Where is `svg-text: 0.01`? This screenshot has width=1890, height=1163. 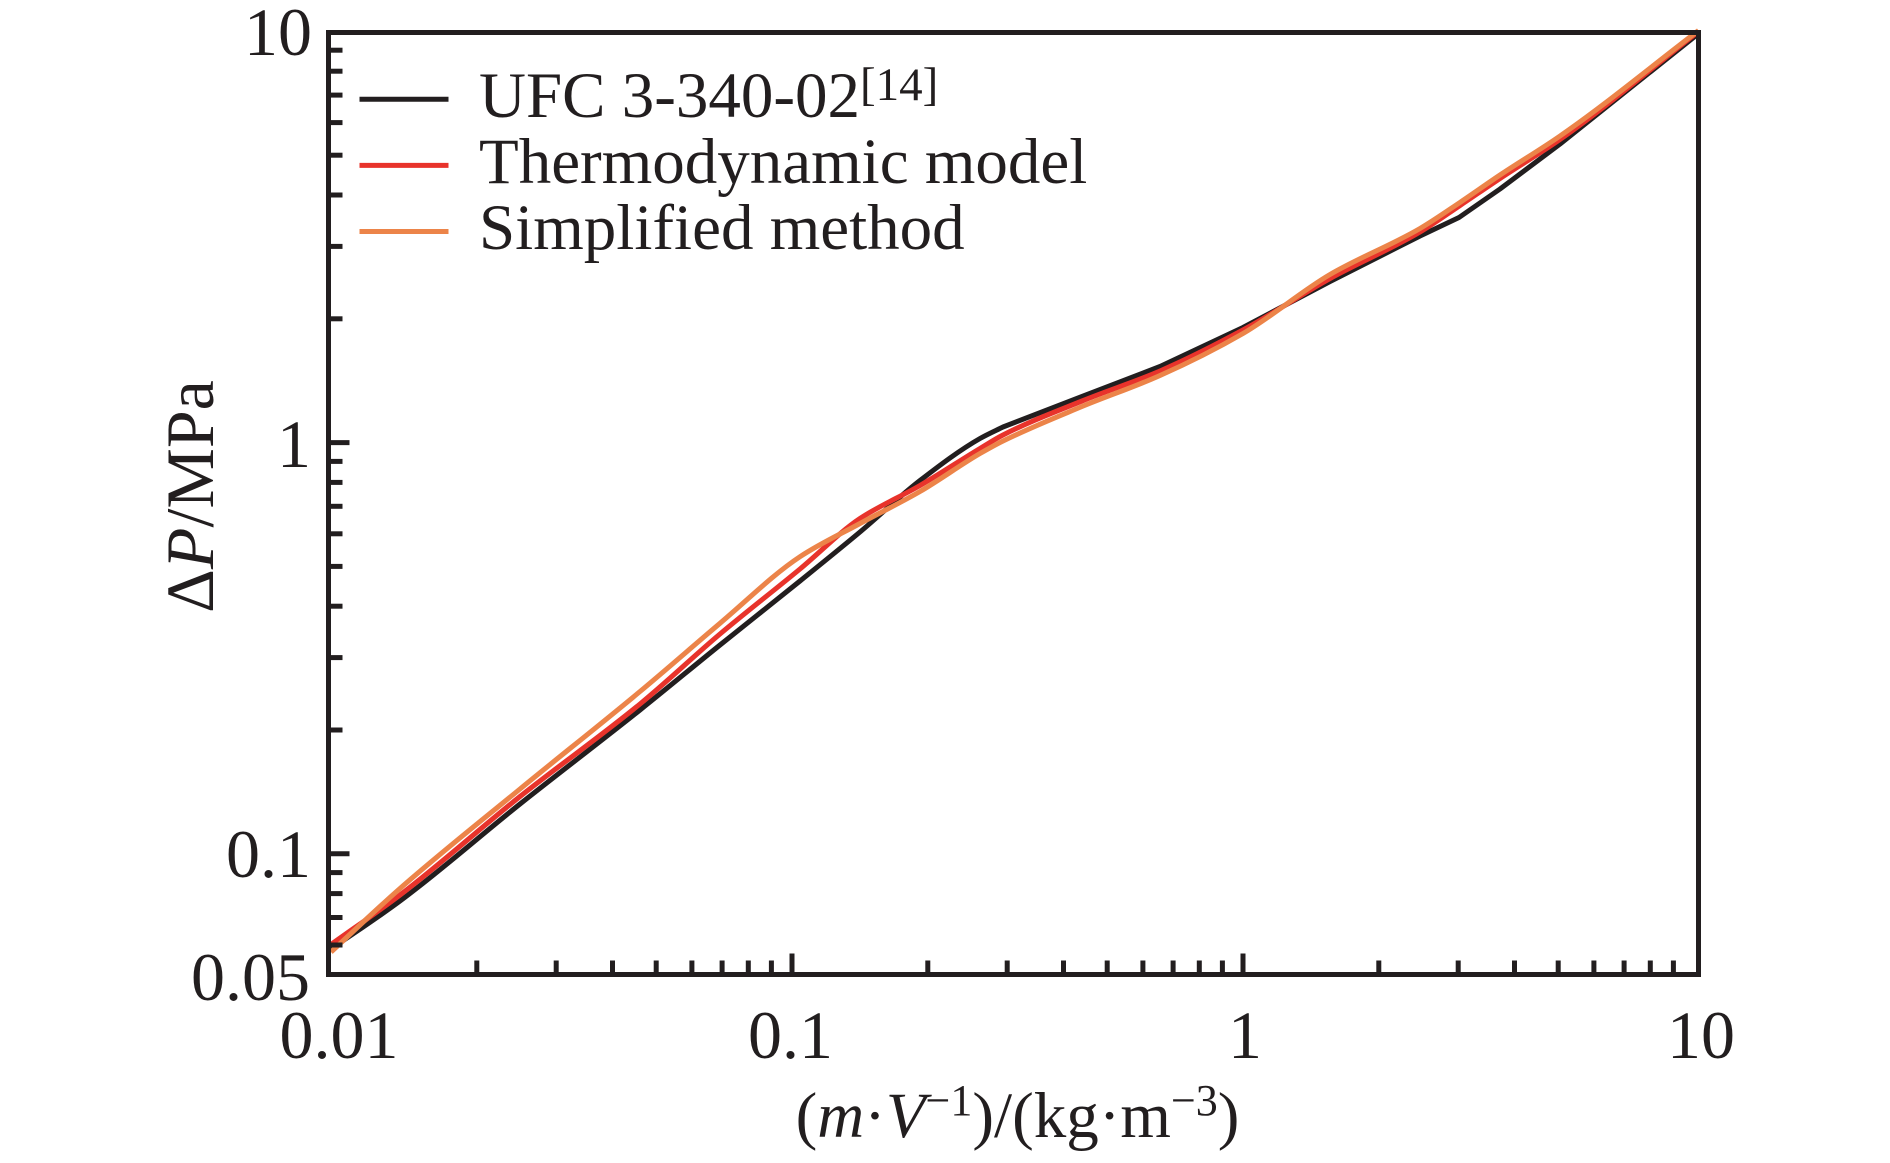
svg-text: 0.01 is located at coordinates (339, 1035).